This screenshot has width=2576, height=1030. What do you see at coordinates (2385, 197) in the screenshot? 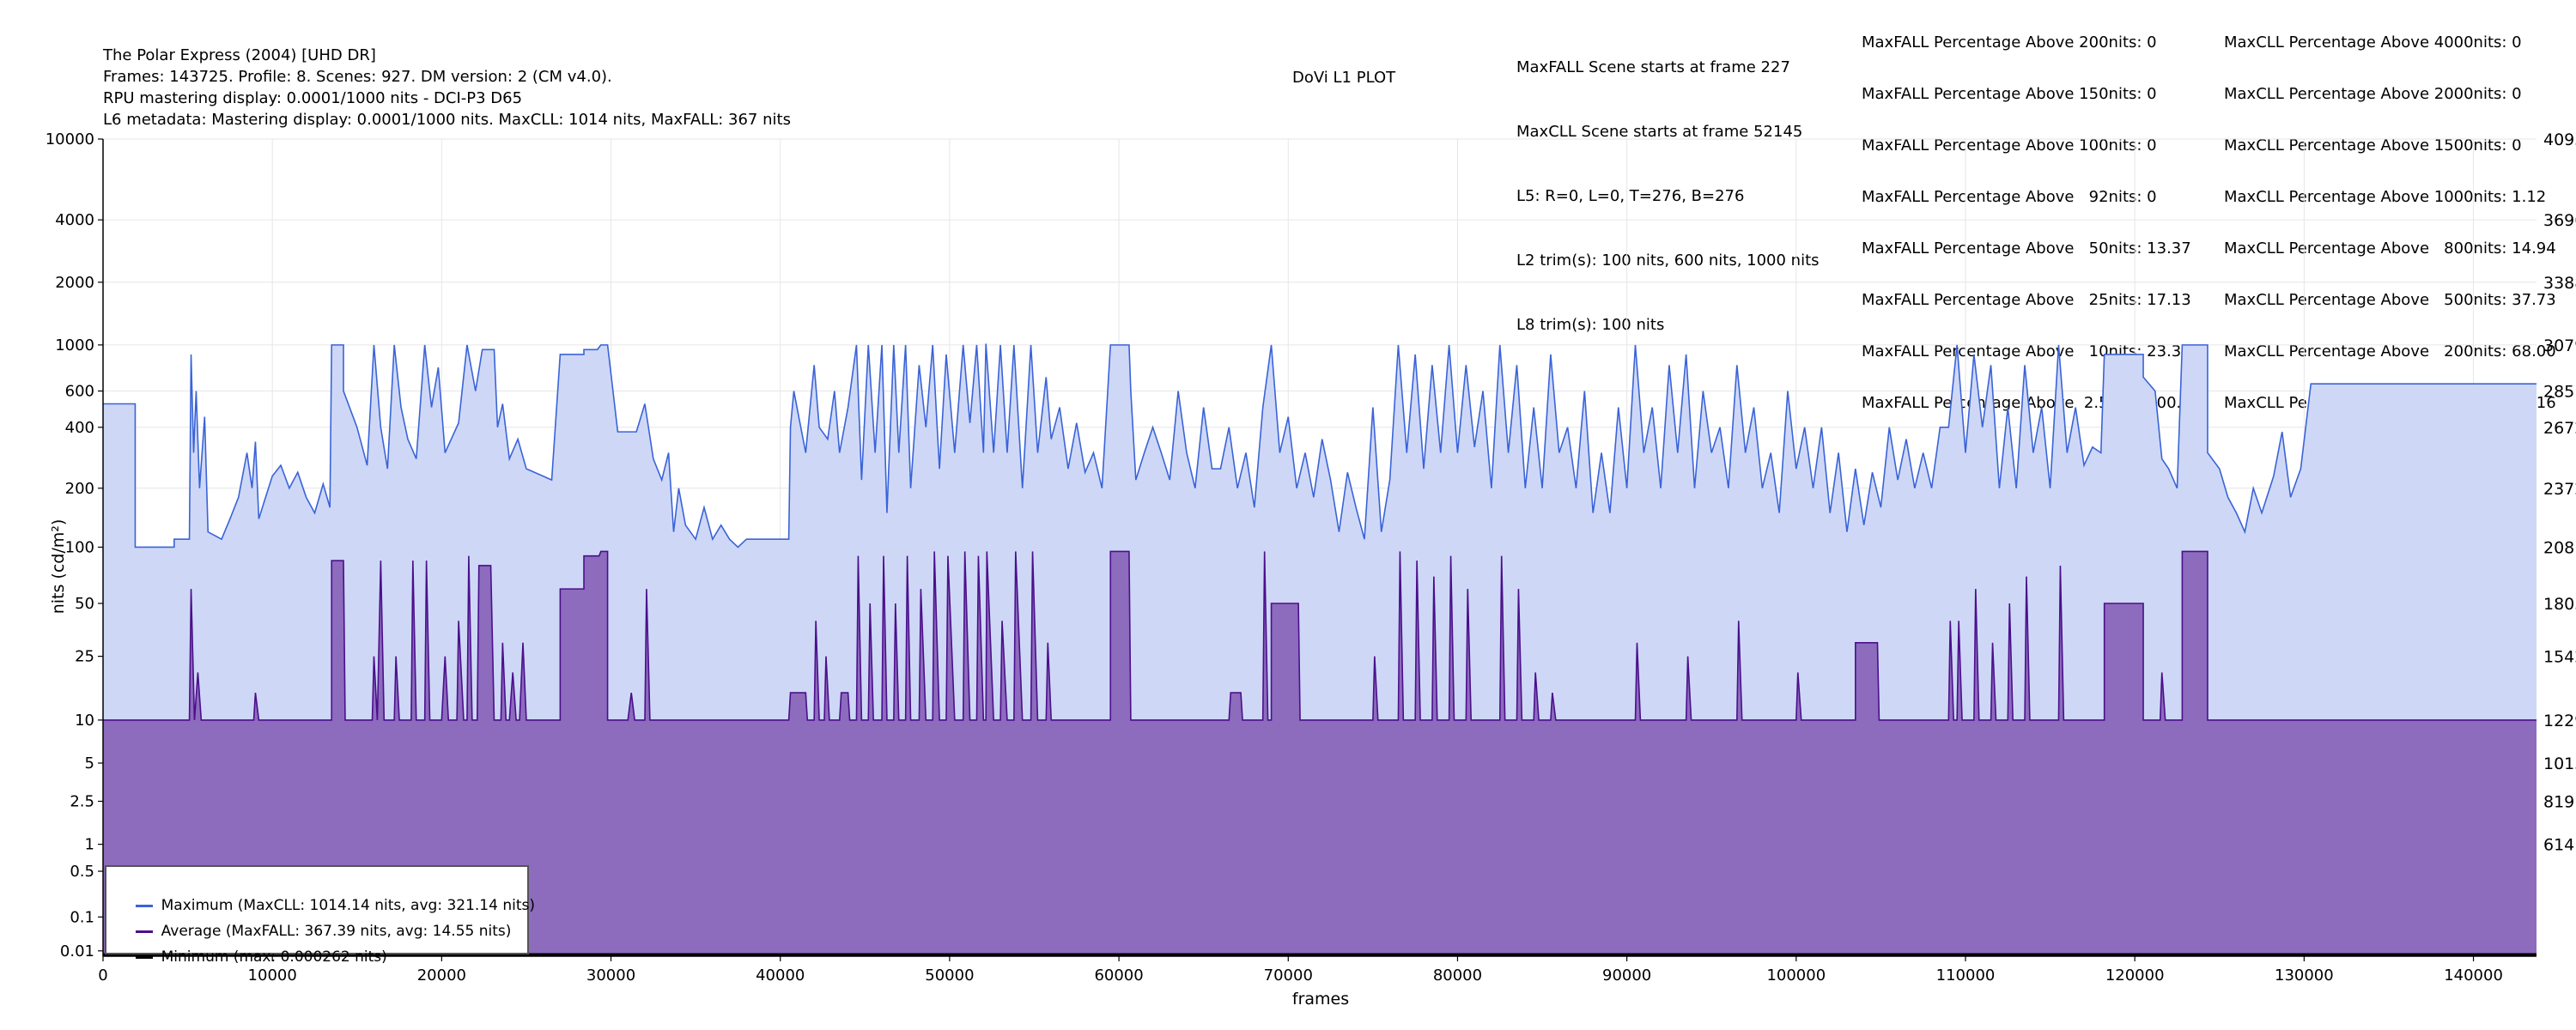
I see `maxcll-pct-line: MaxCLL Percentage Above 1000nits: 1.12` at bounding box center [2385, 197].